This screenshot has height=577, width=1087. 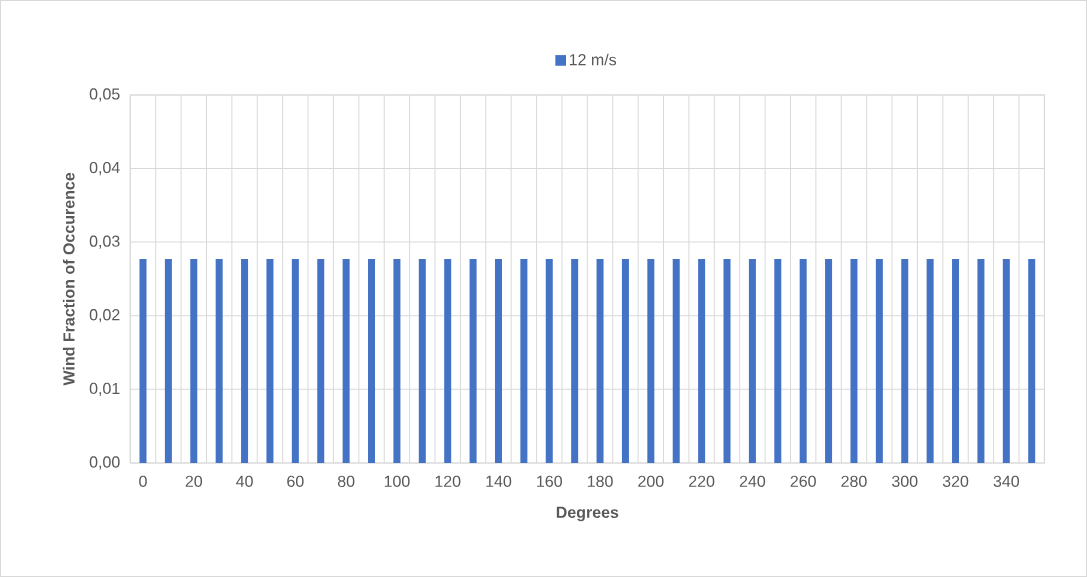 What do you see at coordinates (397, 481) in the screenshot?
I see `x-tick-label: 100` at bounding box center [397, 481].